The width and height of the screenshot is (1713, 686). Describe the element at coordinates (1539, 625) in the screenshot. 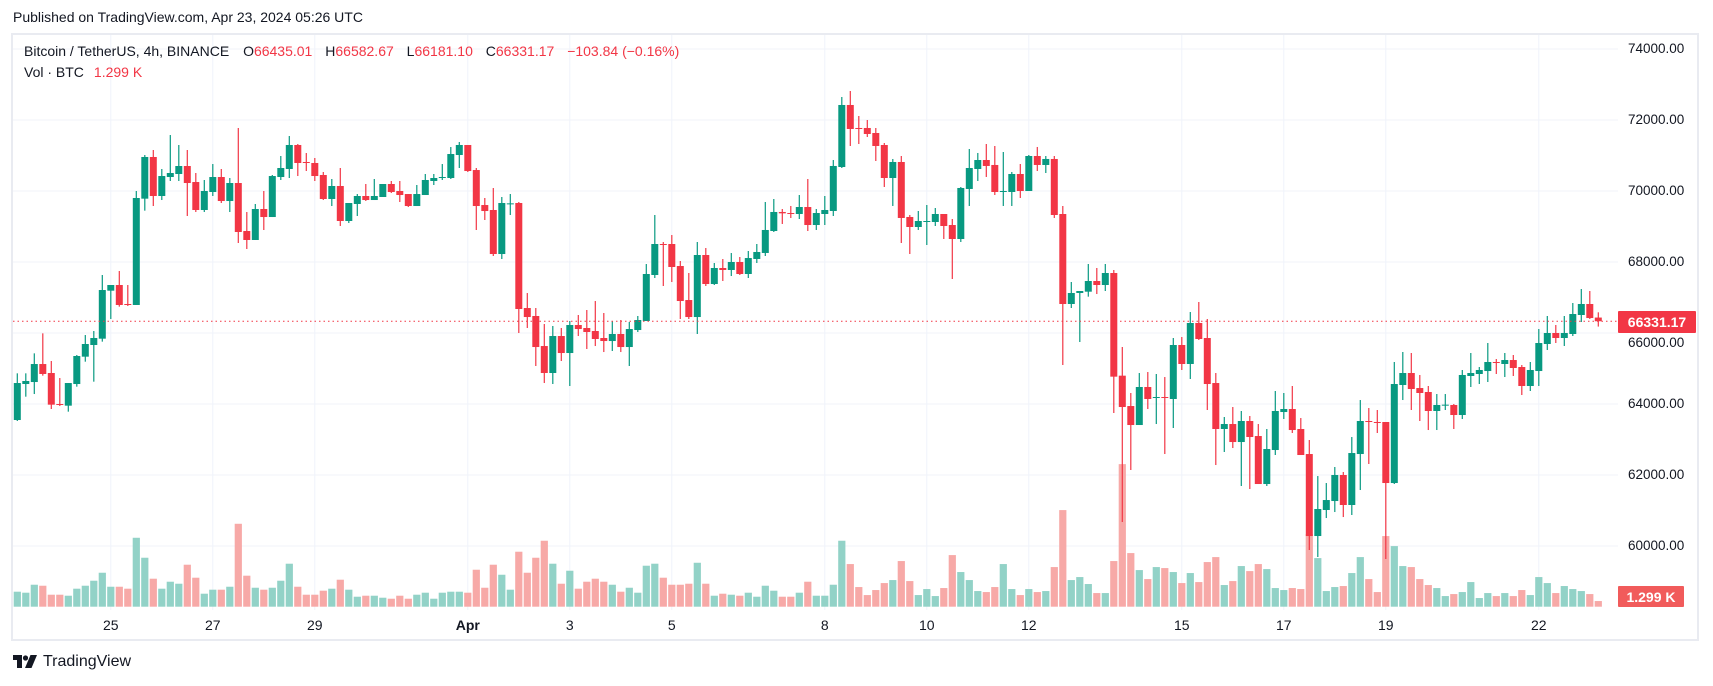

I see `time-tick-label: 22` at that location.